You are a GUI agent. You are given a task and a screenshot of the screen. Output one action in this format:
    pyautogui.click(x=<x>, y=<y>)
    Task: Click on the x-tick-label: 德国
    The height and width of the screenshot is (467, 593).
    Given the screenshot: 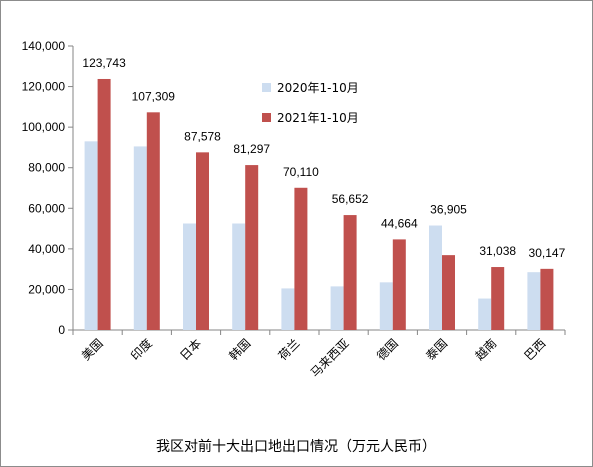 What is the action you would take?
    pyautogui.click(x=387, y=350)
    